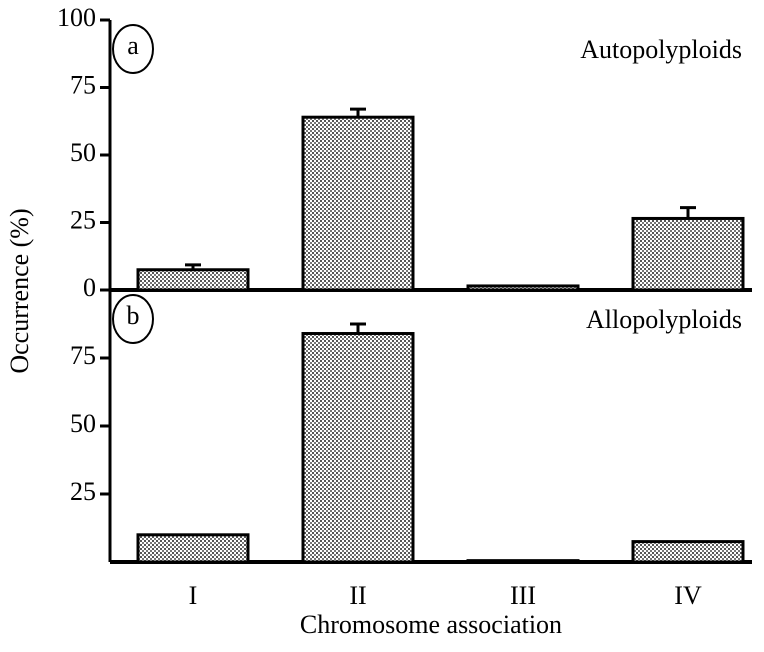 The height and width of the screenshot is (652, 764). Describe the element at coordinates (664, 319) in the screenshot. I see `annotation: Allopolyploids` at that location.